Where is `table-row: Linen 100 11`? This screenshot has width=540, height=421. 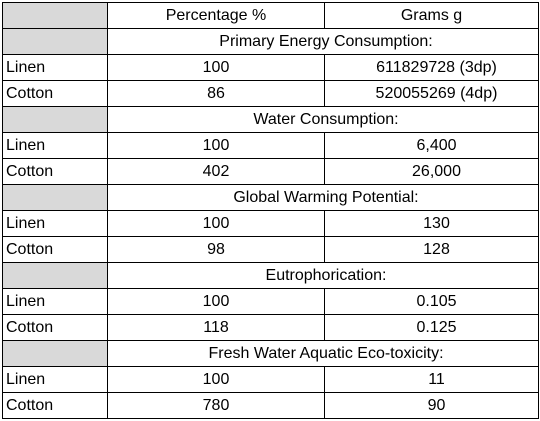
table-row: Linen 100 11 is located at coordinates (270, 379).